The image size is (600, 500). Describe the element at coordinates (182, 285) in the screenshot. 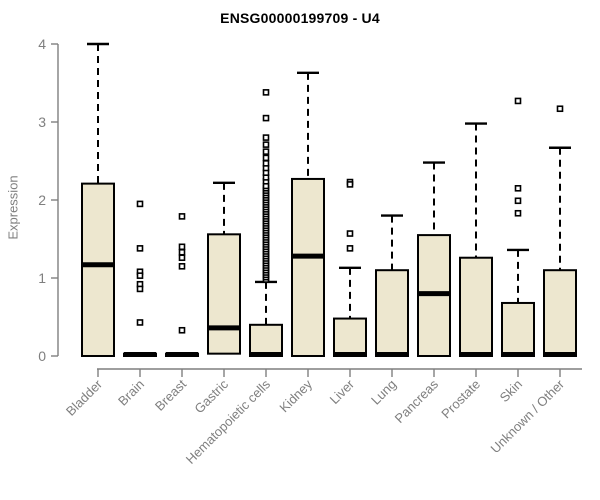

I see `box-breast` at that location.